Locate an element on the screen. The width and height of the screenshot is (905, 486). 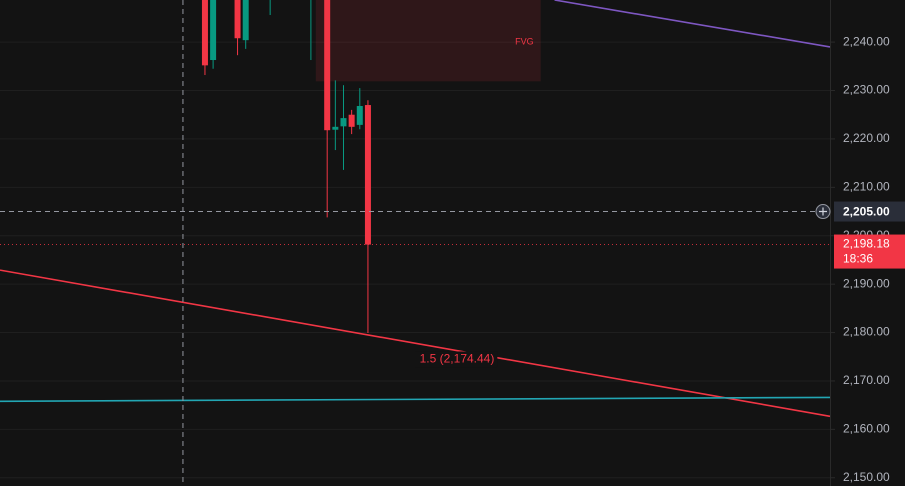
add-alert-icon is located at coordinates (823, 211).